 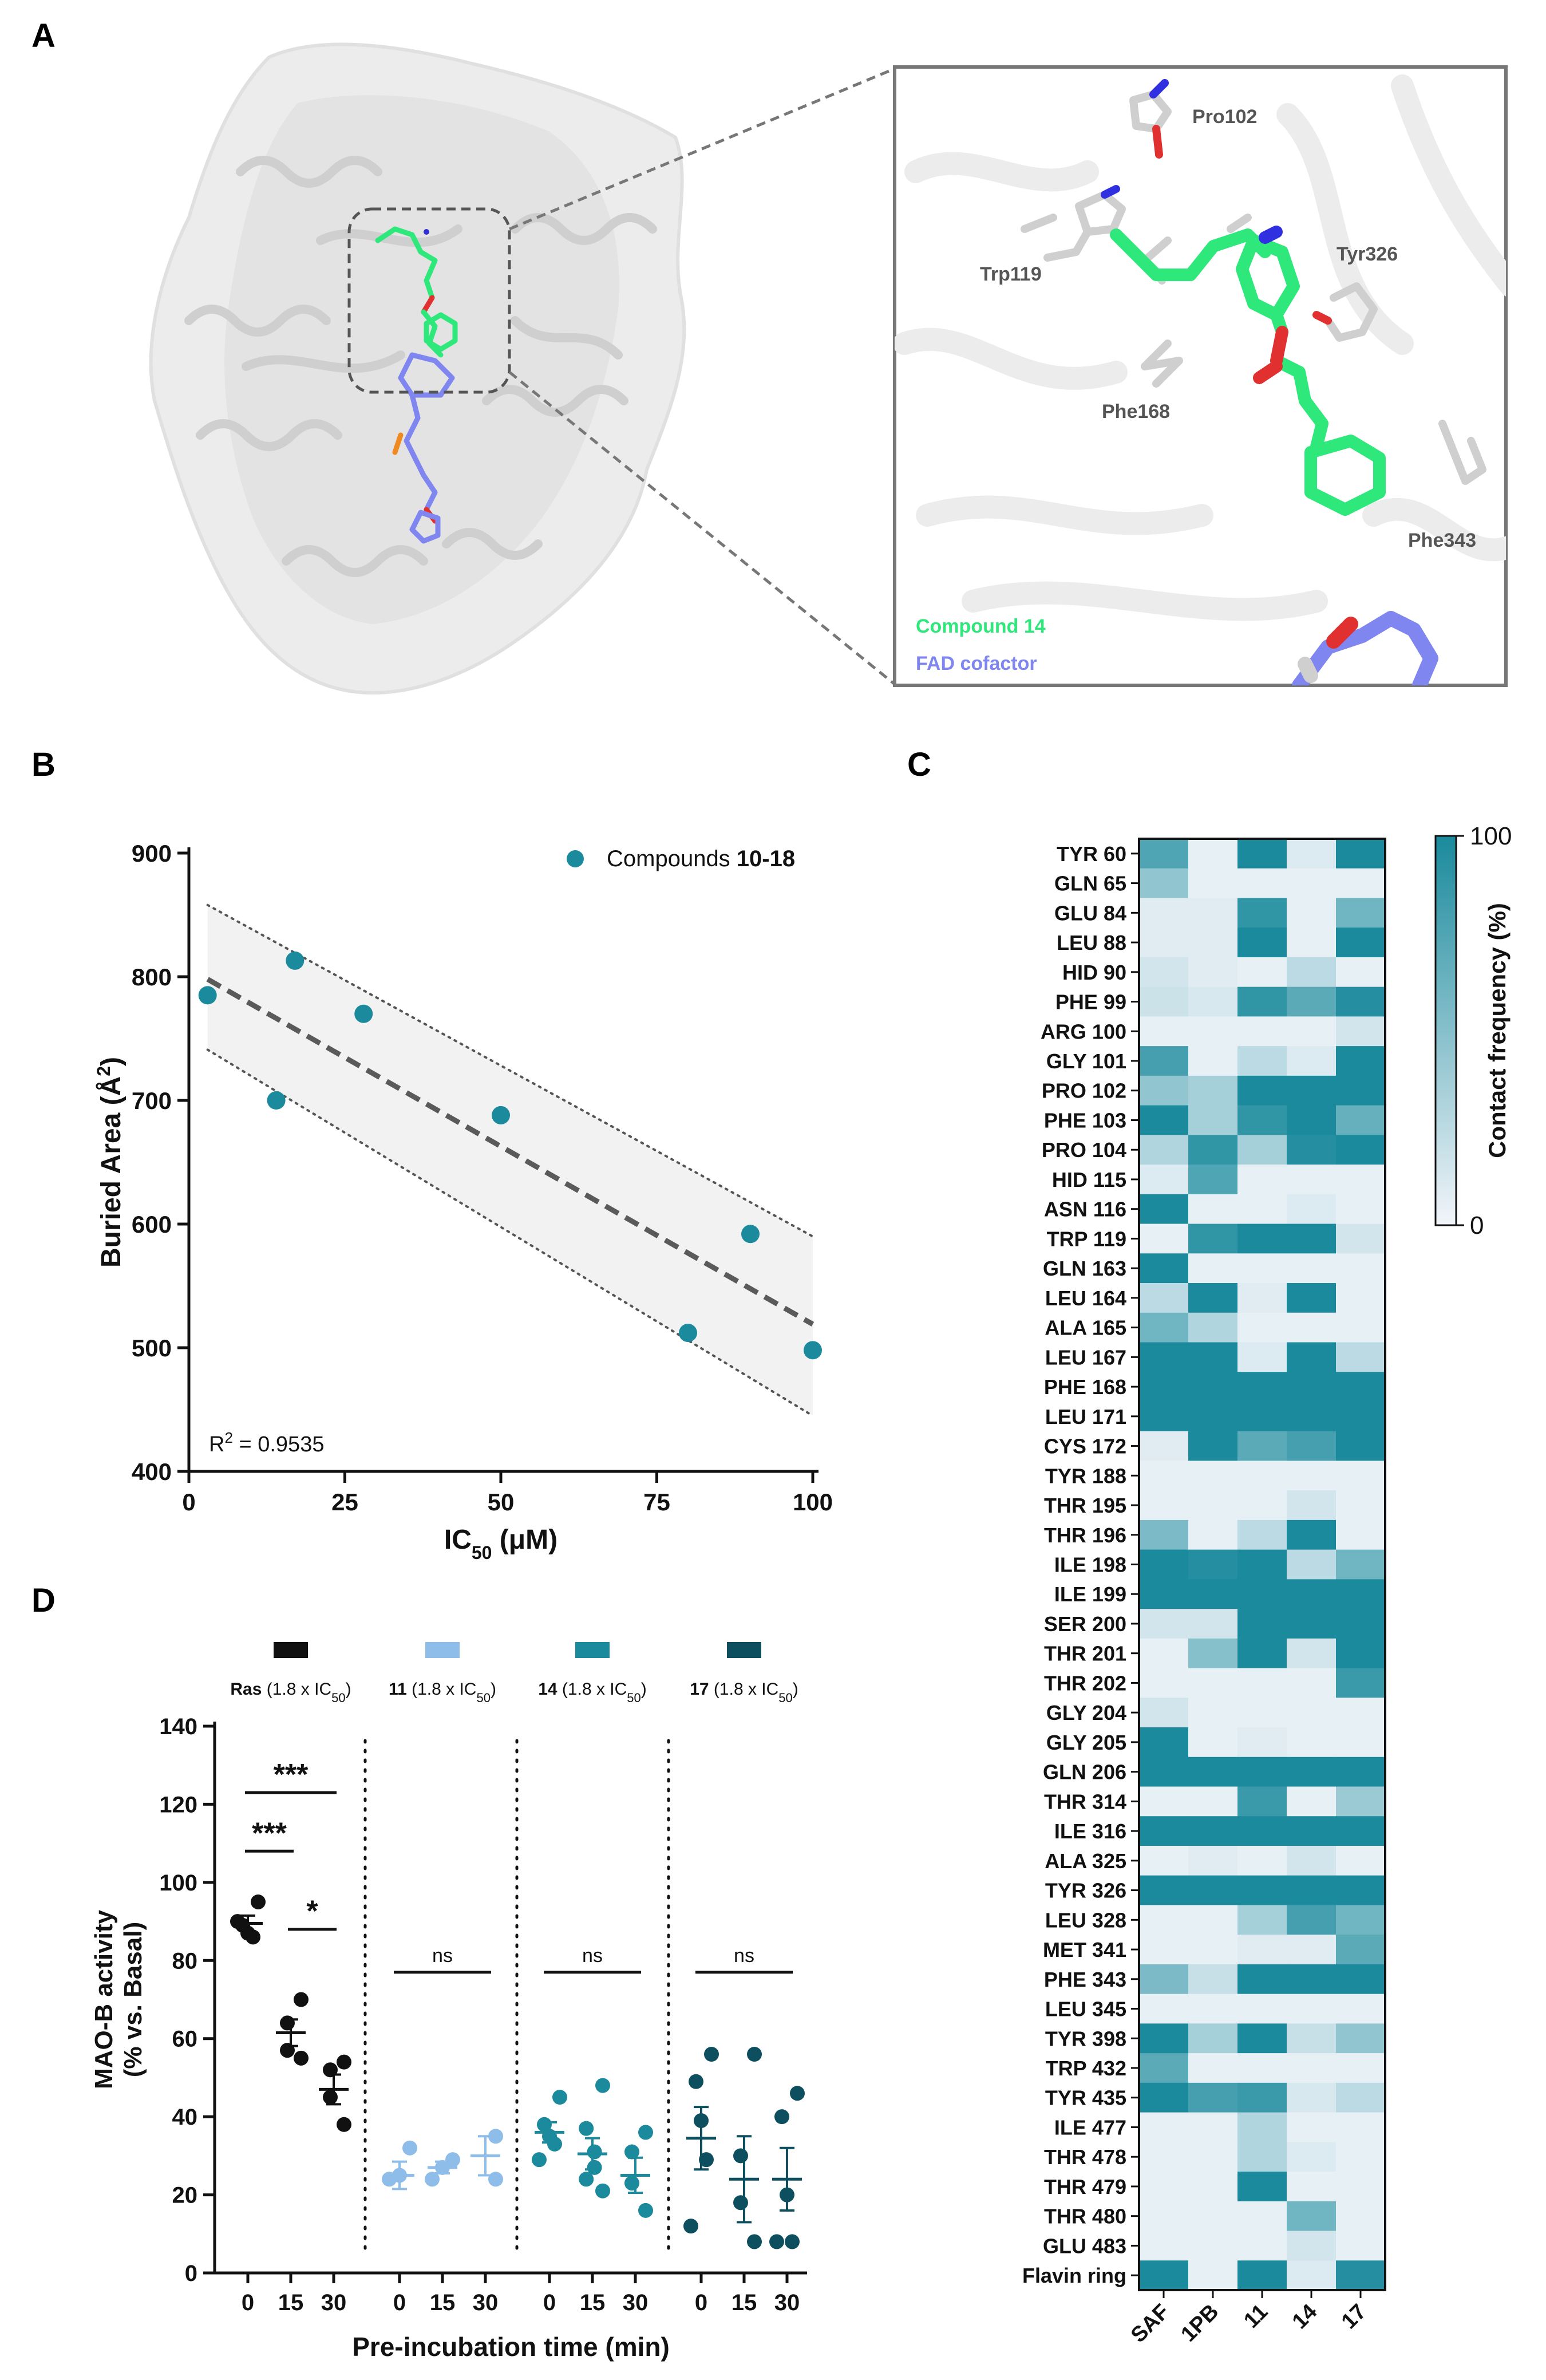 What do you see at coordinates (510, 1232) in the screenshot?
I see `ci-lower-line` at bounding box center [510, 1232].